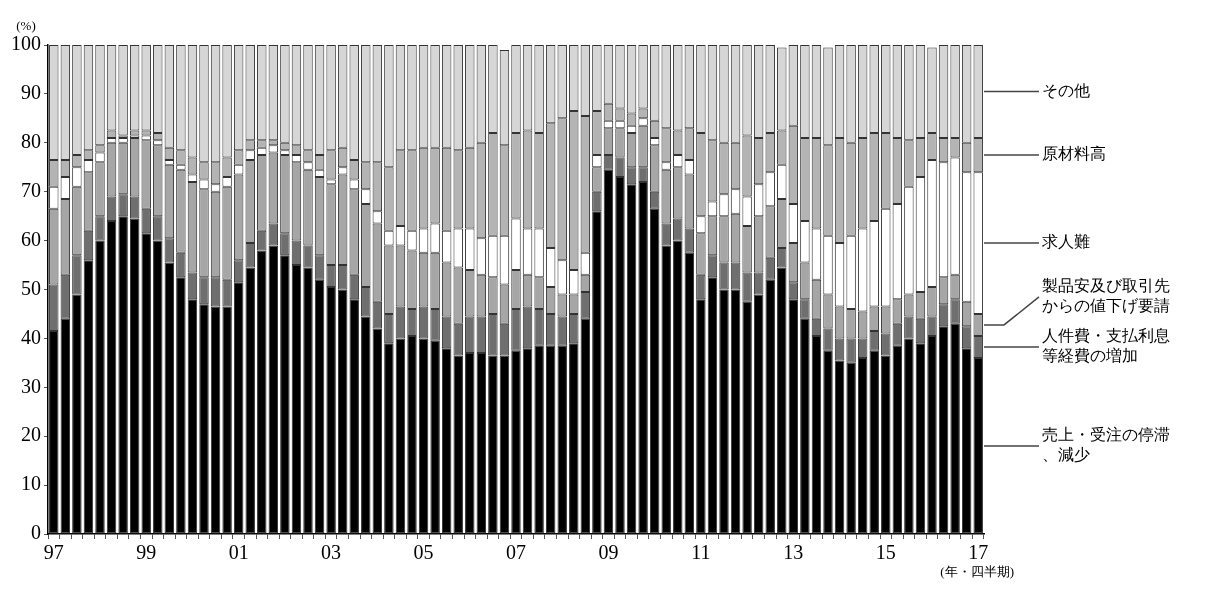 The height and width of the screenshot is (599, 1209). What do you see at coordinates (31, 287) in the screenshot?
I see `y-tick-label: 50` at bounding box center [31, 287].